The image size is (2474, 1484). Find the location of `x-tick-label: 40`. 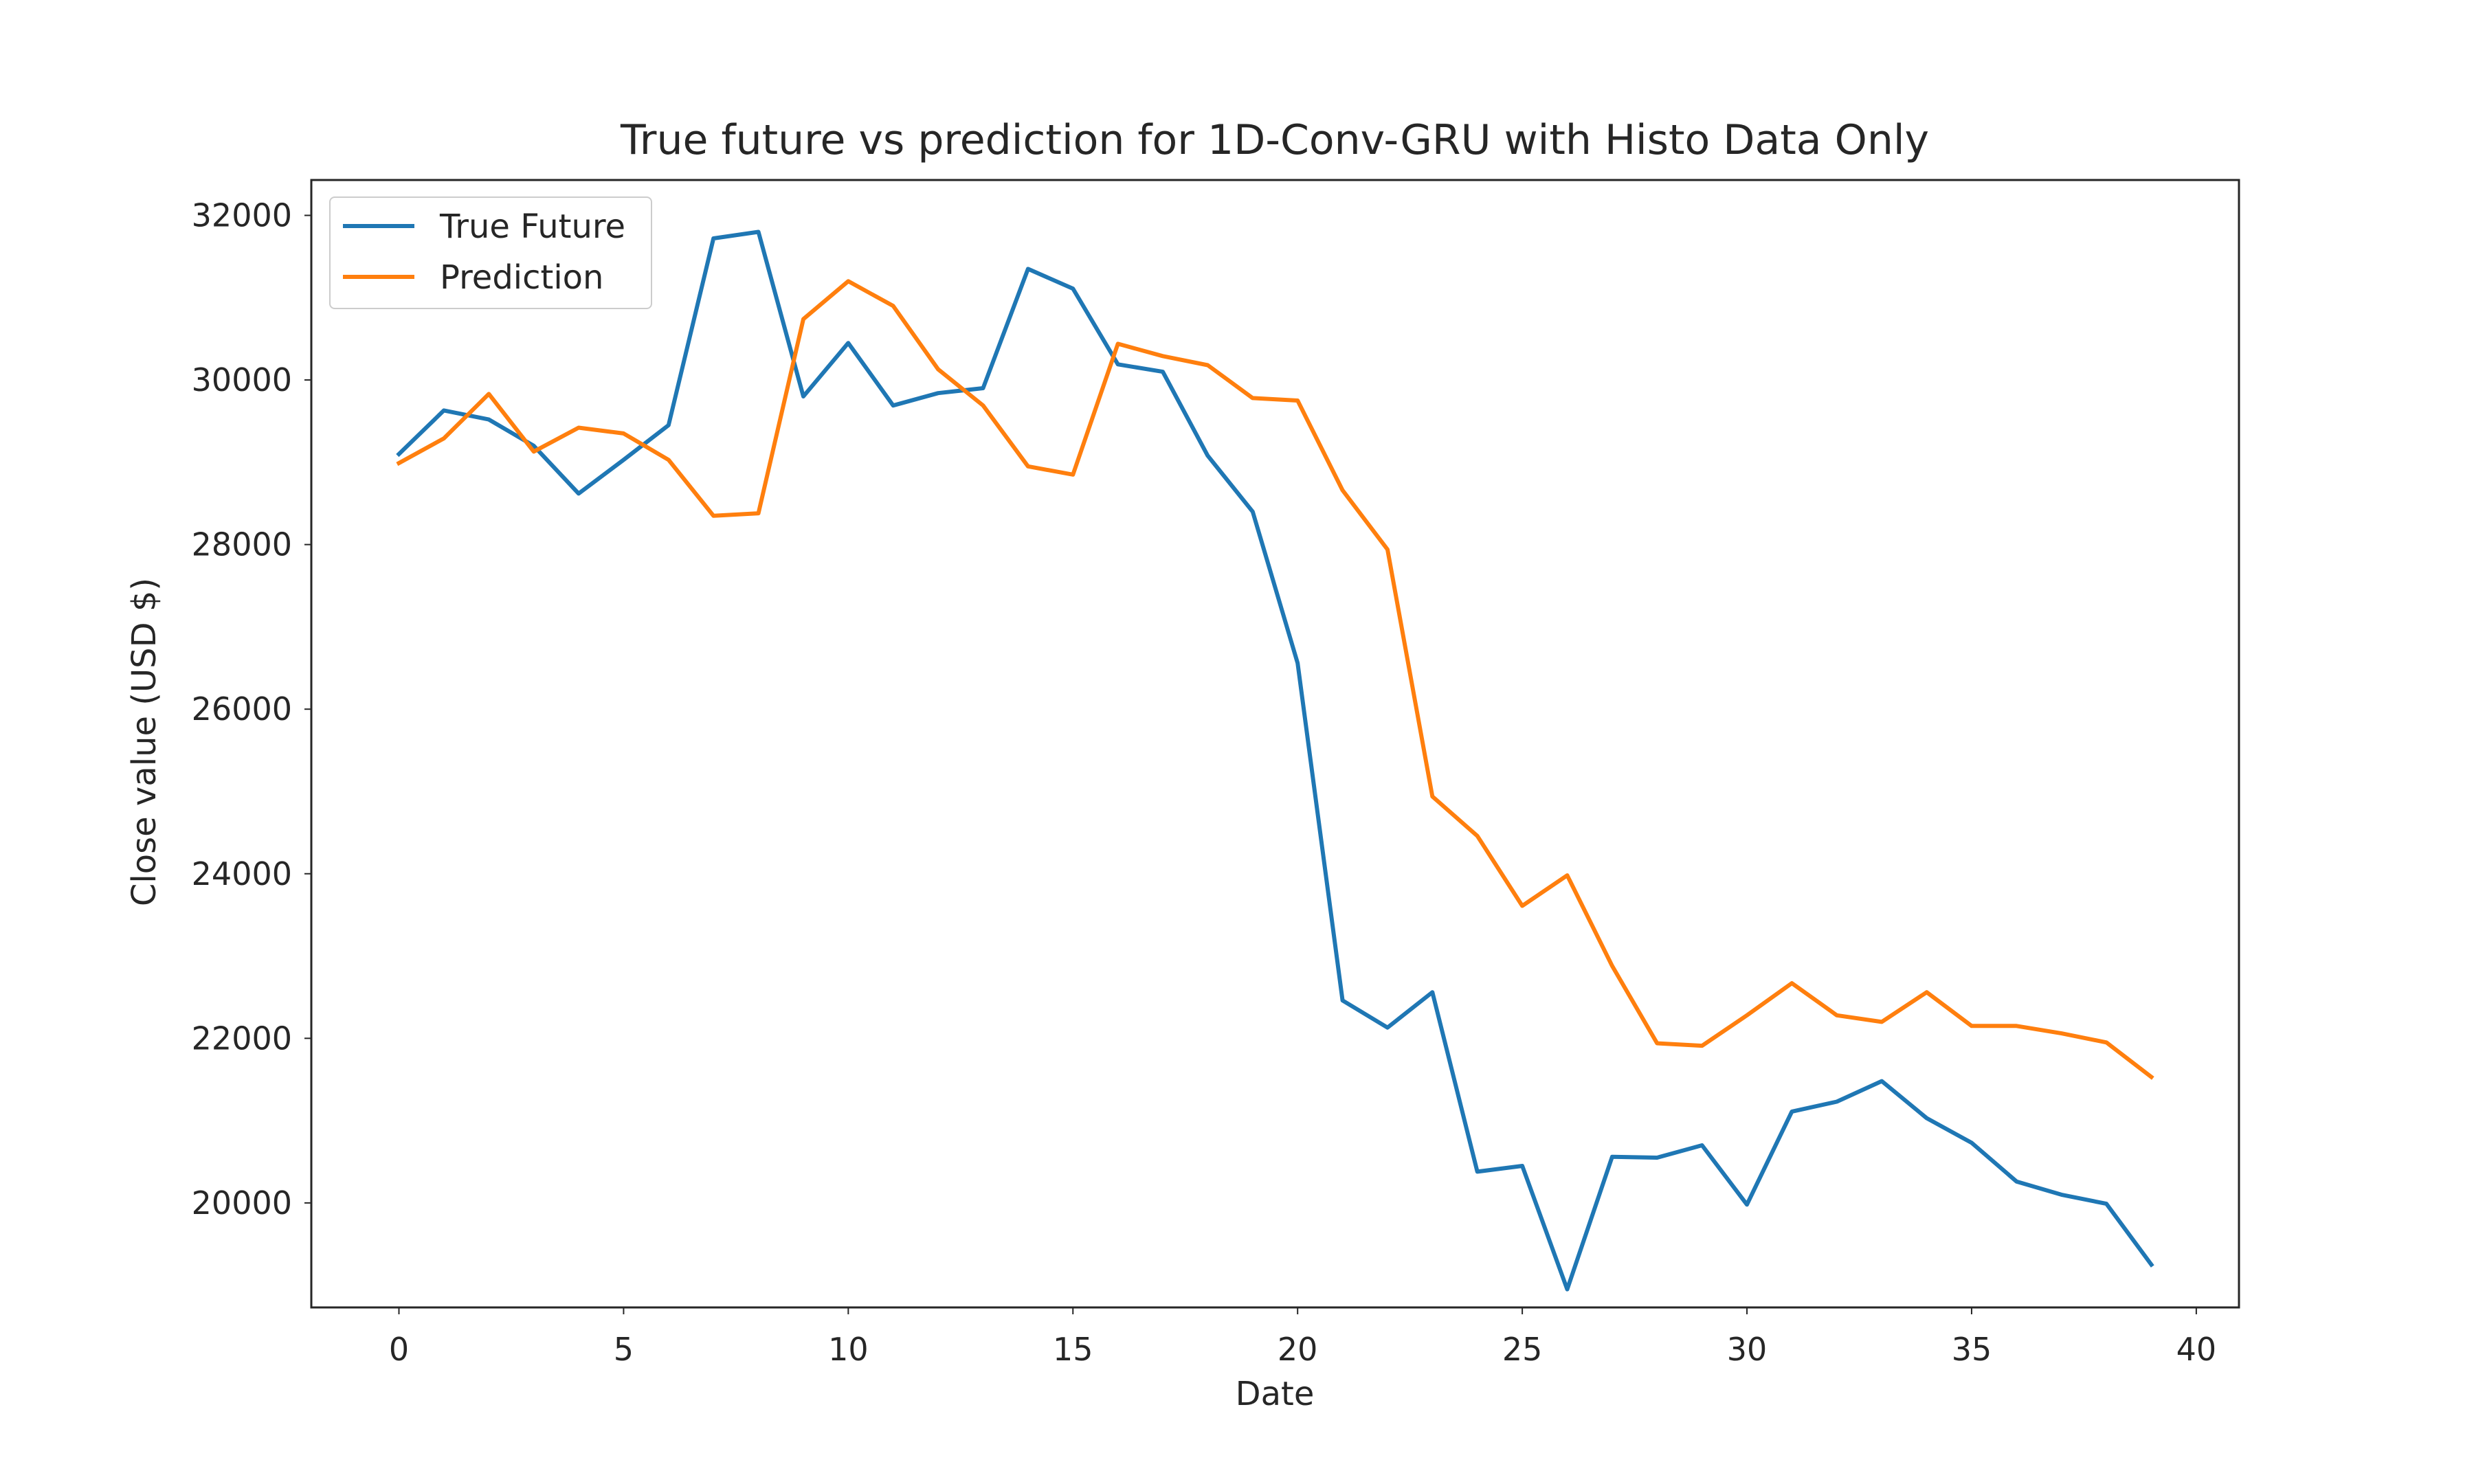

x-tick-label: 40 is located at coordinates (2196, 1349).